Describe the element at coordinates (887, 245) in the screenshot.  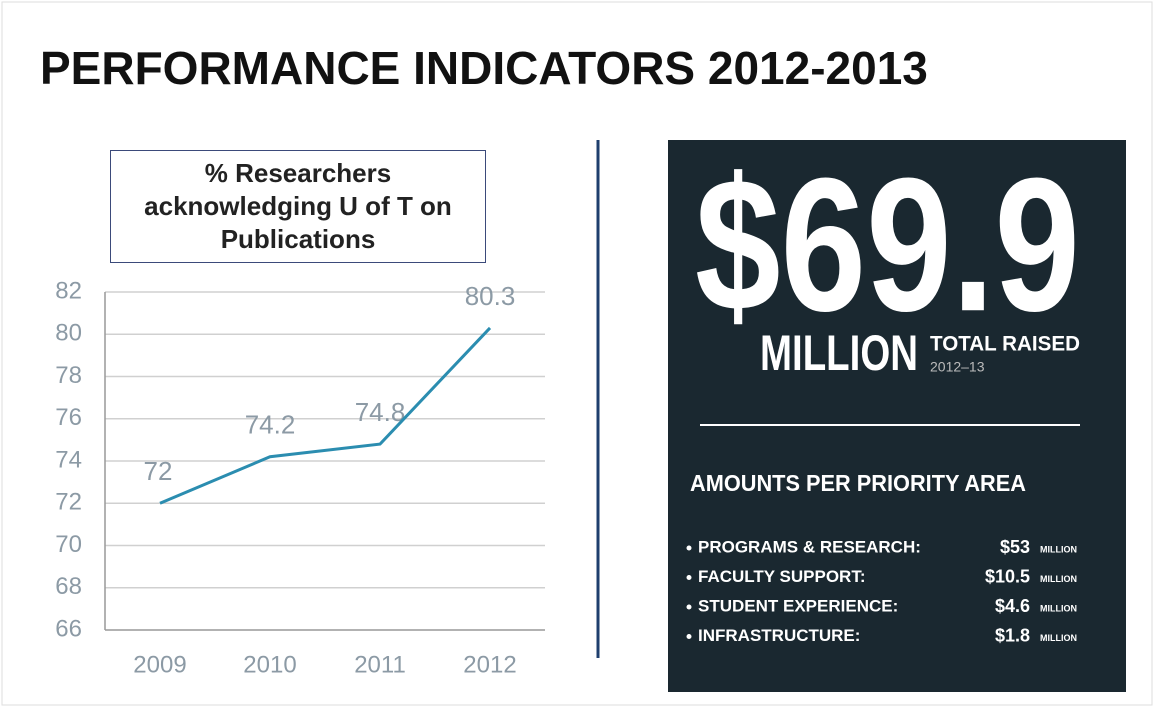
I see `total: $69.9` at that location.